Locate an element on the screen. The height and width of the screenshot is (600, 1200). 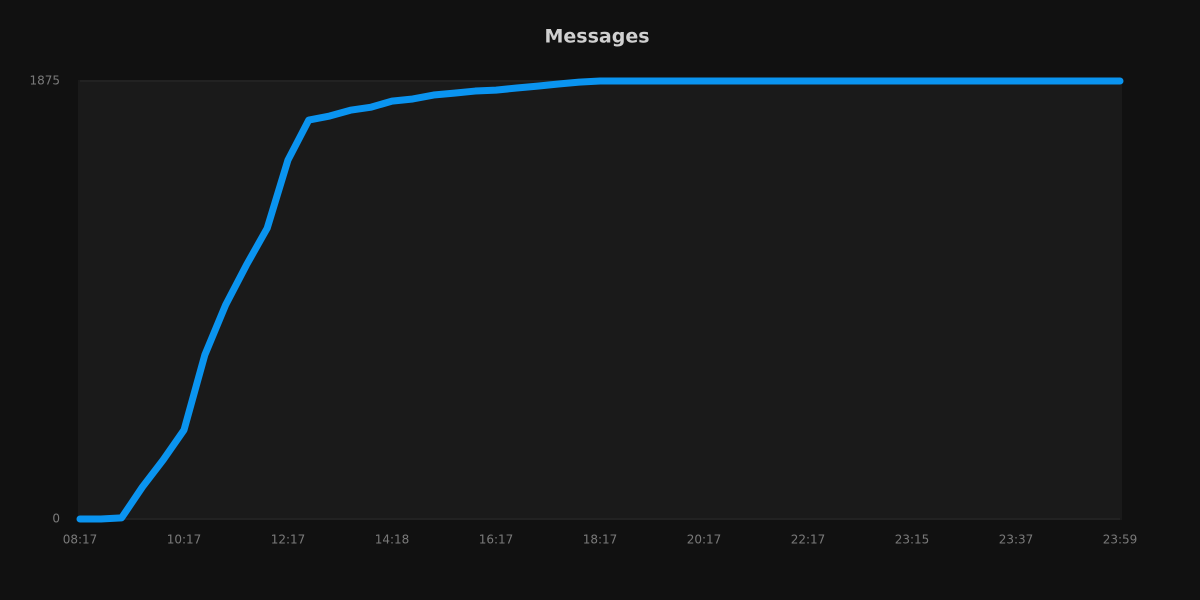
x-tick-label: 23:37 is located at coordinates (1016, 540).